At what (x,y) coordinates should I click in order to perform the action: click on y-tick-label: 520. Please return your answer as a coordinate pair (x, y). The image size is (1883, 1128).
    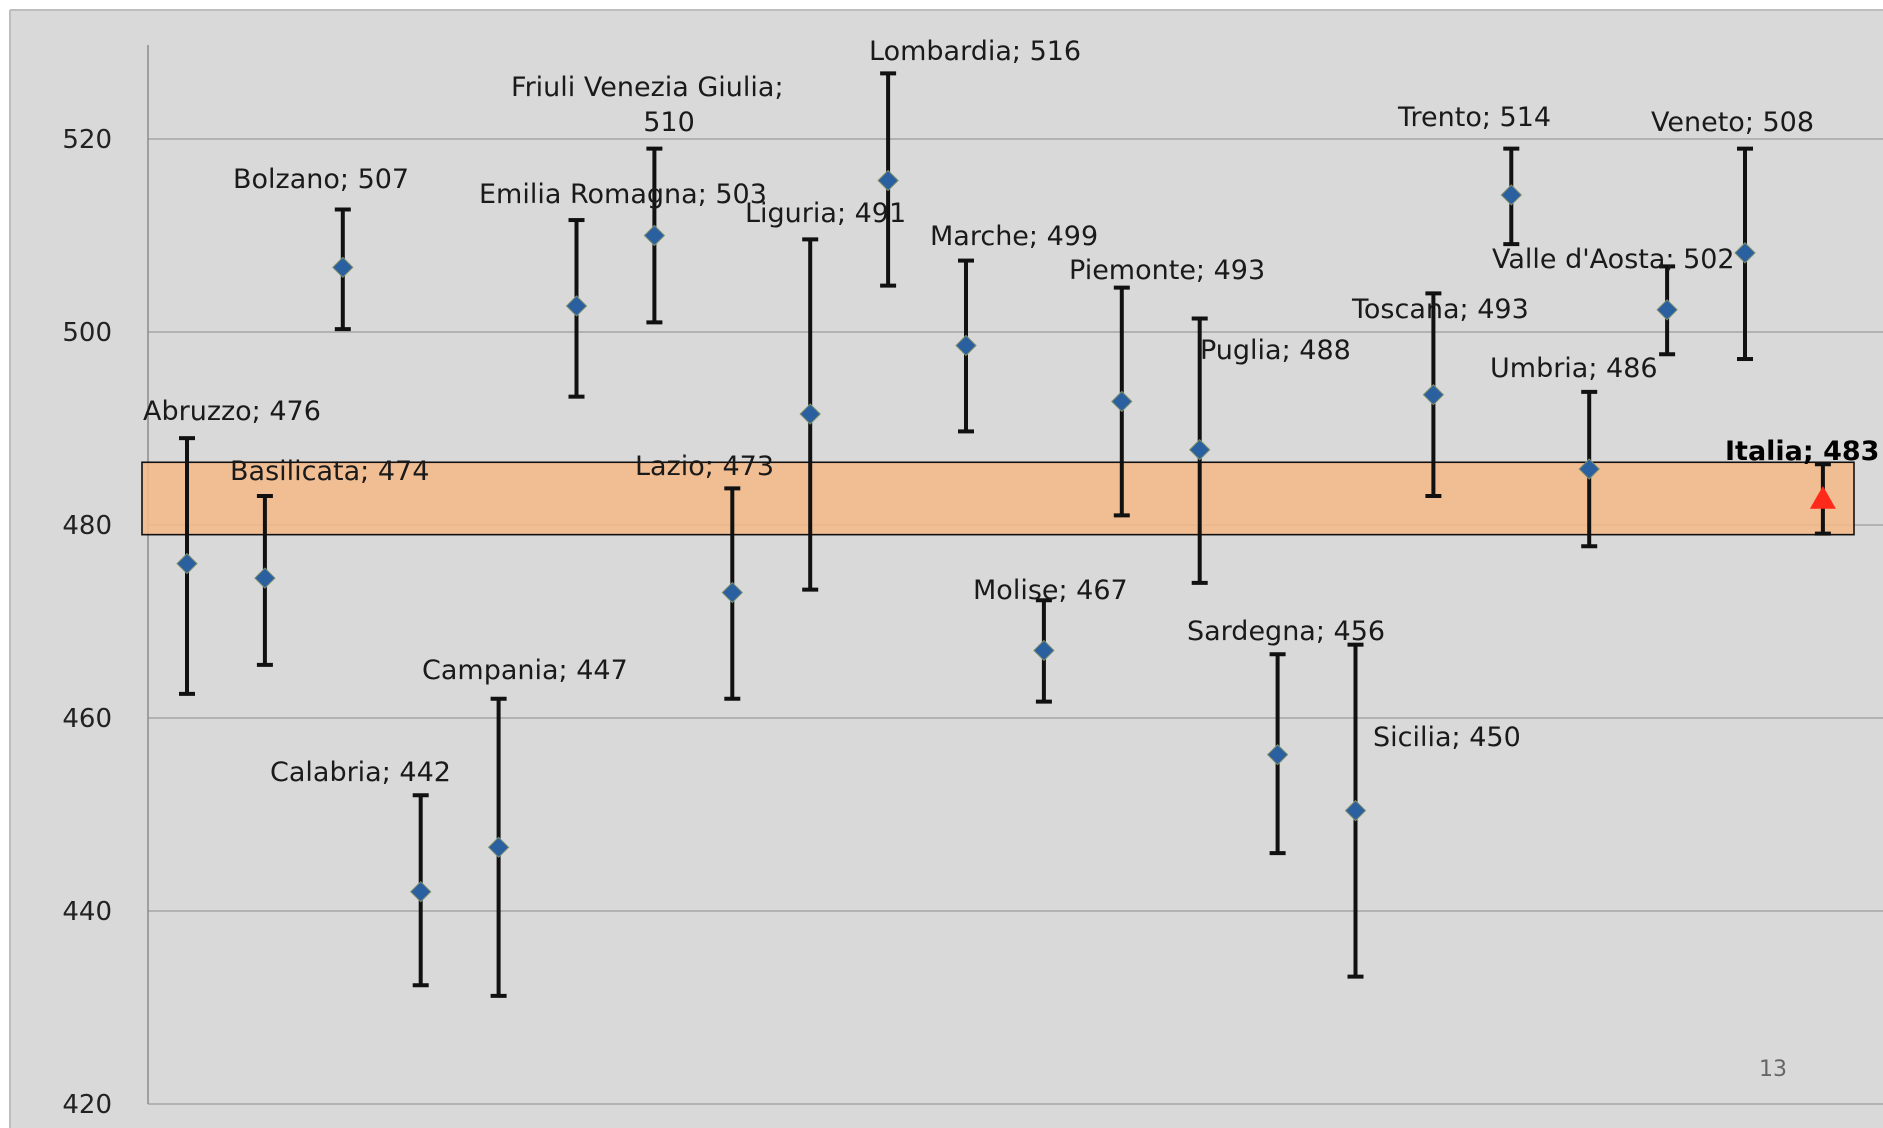
    Looking at the image, I should click on (87, 140).